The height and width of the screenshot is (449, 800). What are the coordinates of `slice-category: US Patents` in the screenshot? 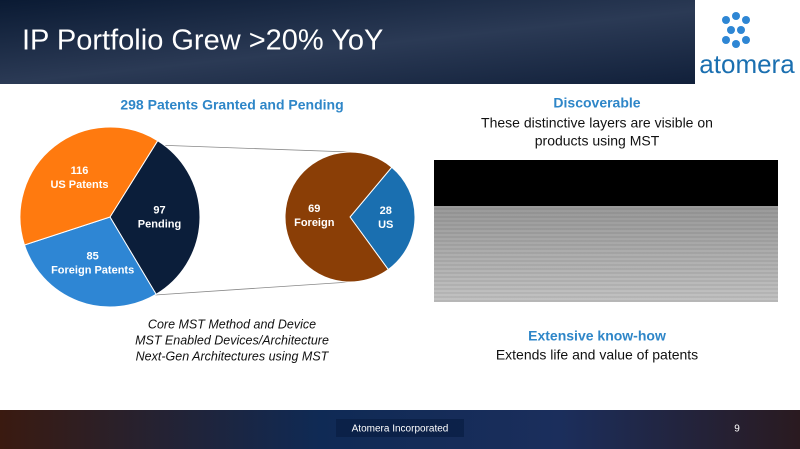 It's located at (79, 185).